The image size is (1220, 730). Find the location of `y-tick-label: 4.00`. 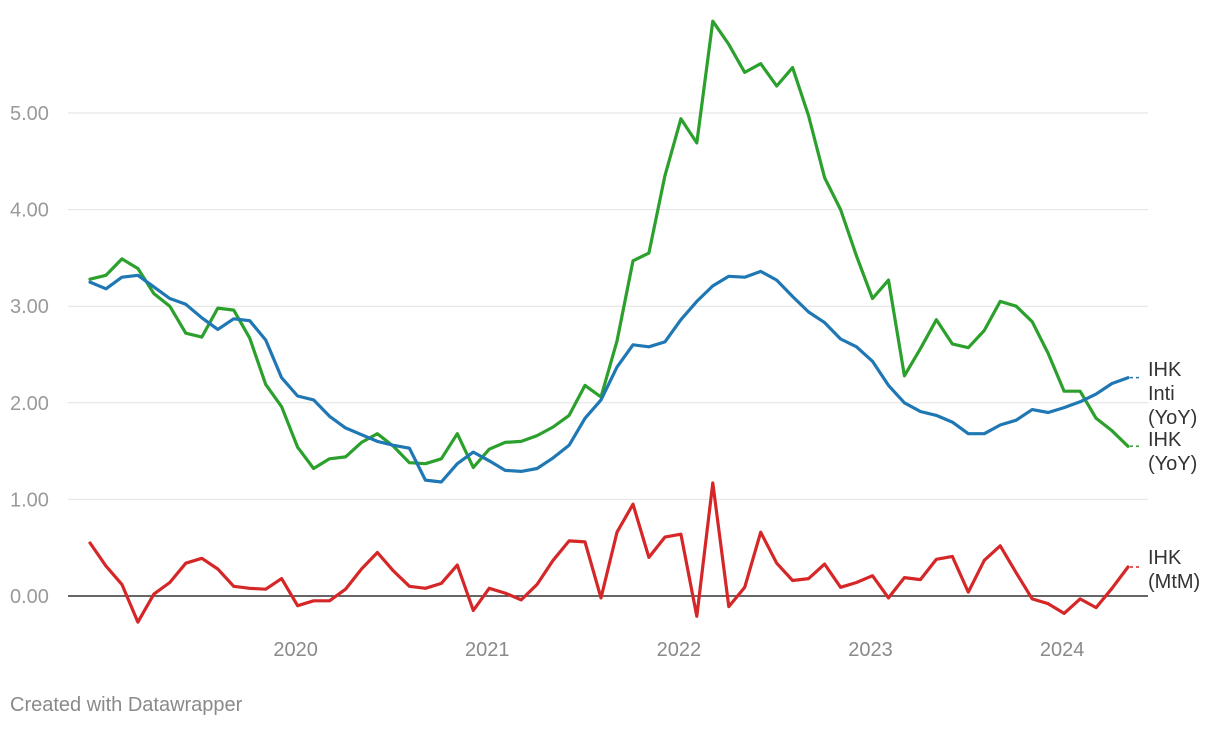

y-tick-label: 4.00 is located at coordinates (29, 211).